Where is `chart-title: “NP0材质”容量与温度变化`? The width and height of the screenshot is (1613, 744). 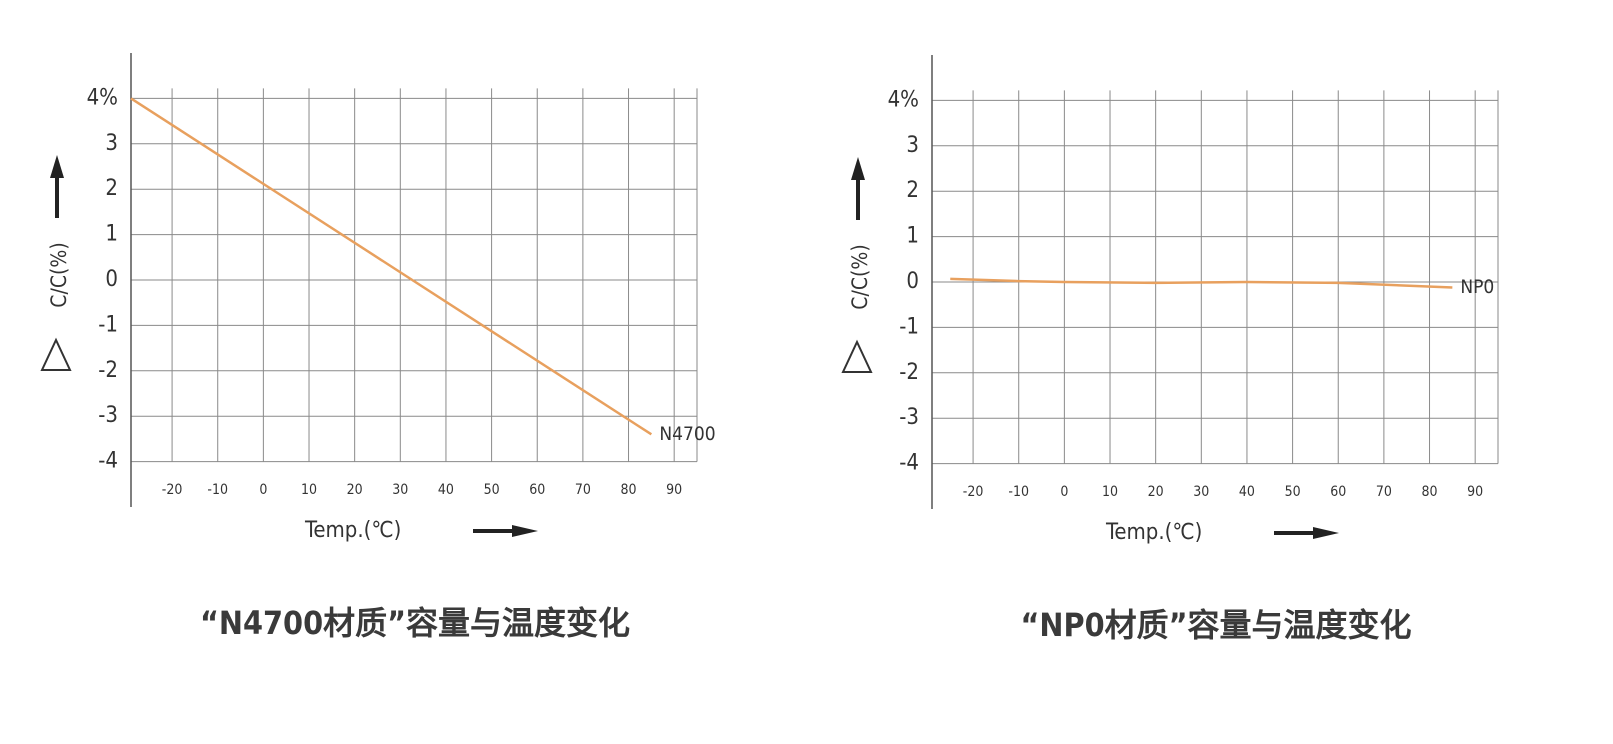 chart-title: “NP0材质”容量与温度变化 is located at coordinates (1215, 625).